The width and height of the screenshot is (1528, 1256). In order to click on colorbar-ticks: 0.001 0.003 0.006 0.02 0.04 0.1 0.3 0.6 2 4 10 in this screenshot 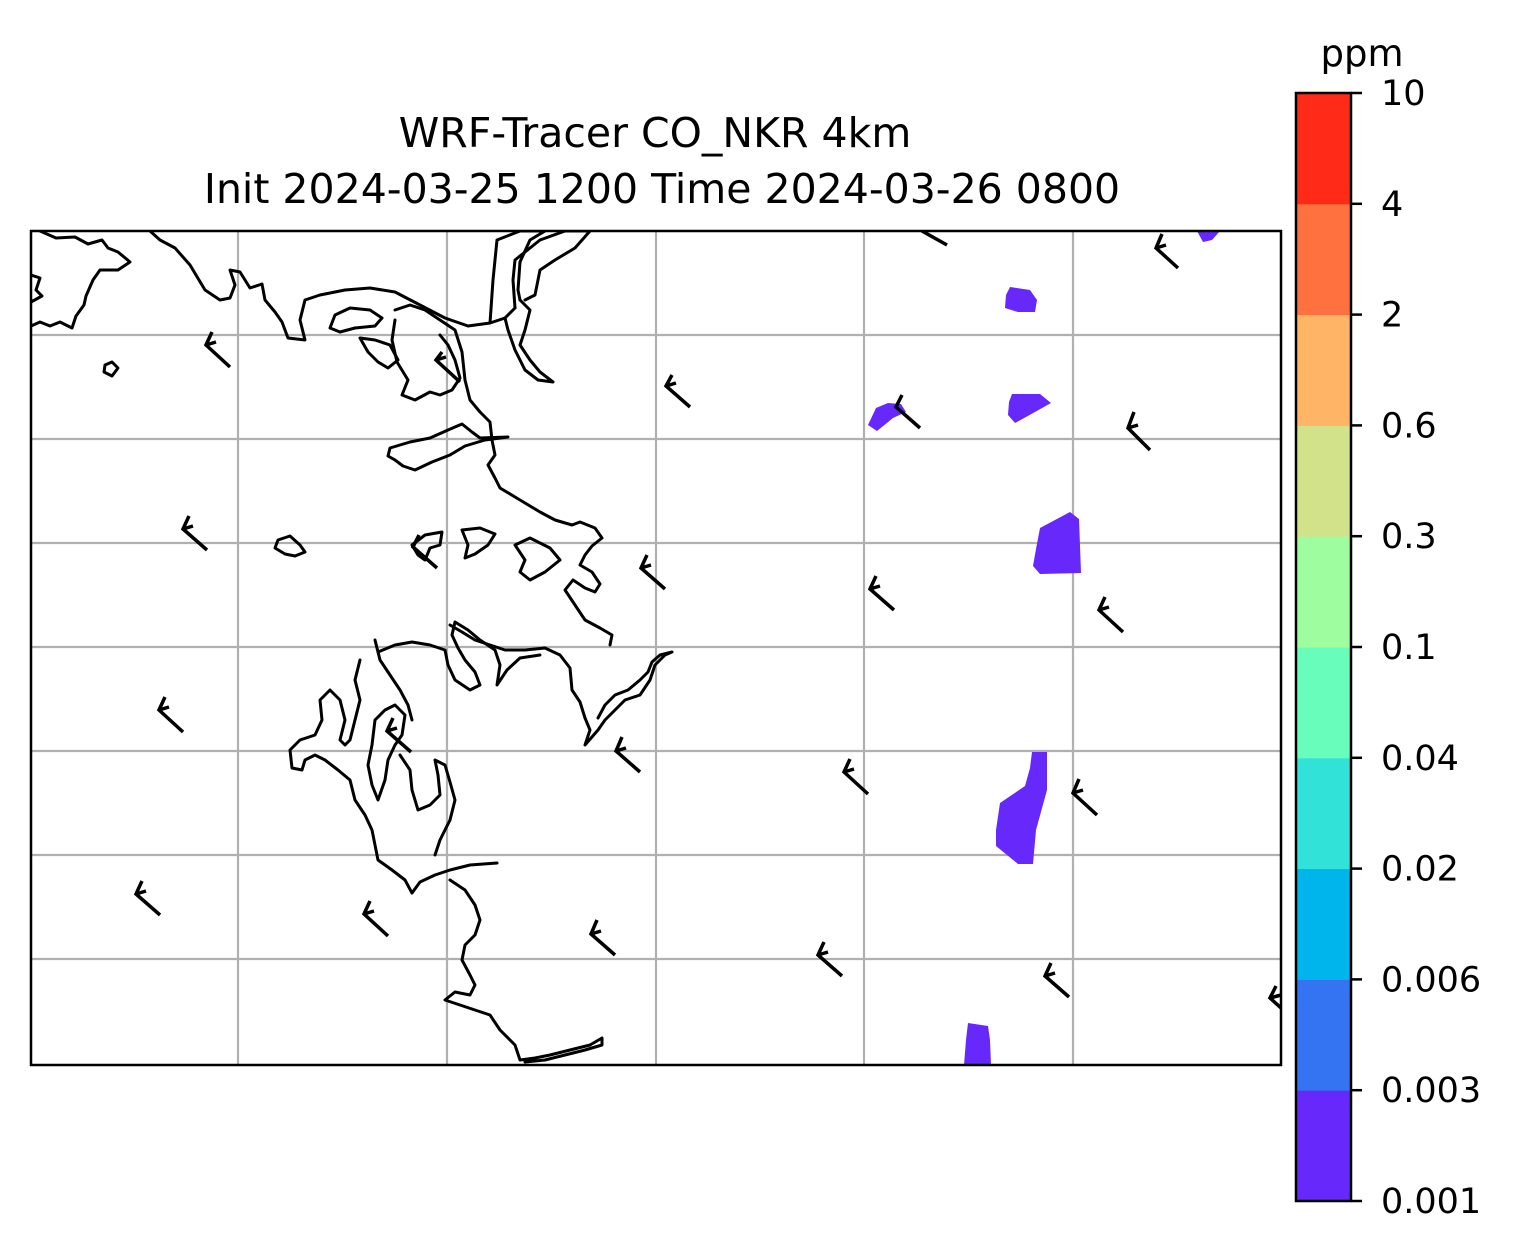, I will do `click(1416, 648)`.